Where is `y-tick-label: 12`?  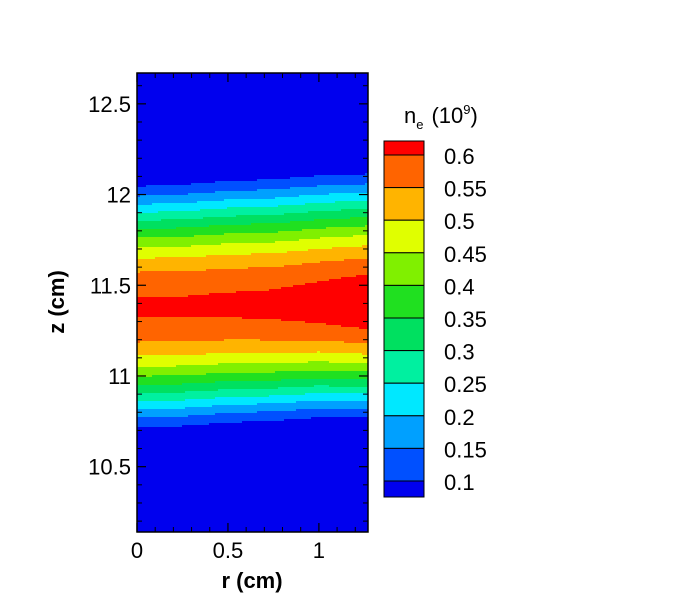 y-tick-label: 12 is located at coordinates (119, 195).